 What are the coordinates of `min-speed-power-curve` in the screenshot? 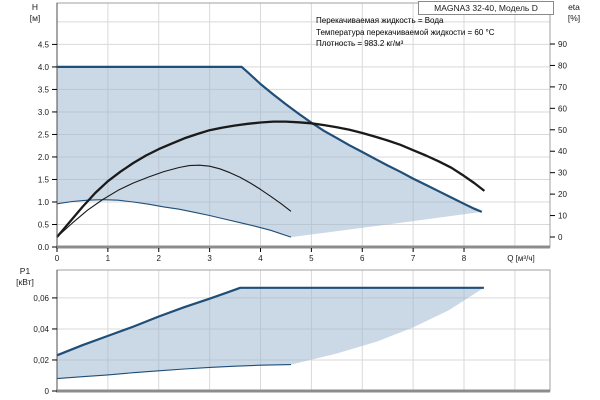 It's located at (174, 372).